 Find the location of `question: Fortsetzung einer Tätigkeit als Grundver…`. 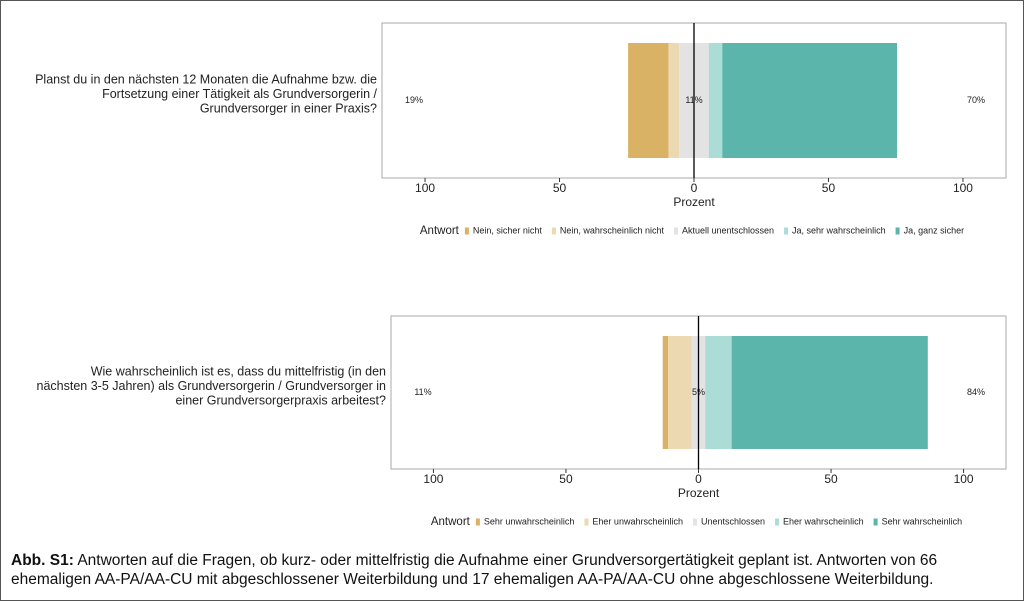

question: Fortsetzung einer Tätigkeit als Grundver… is located at coordinates (239, 94).